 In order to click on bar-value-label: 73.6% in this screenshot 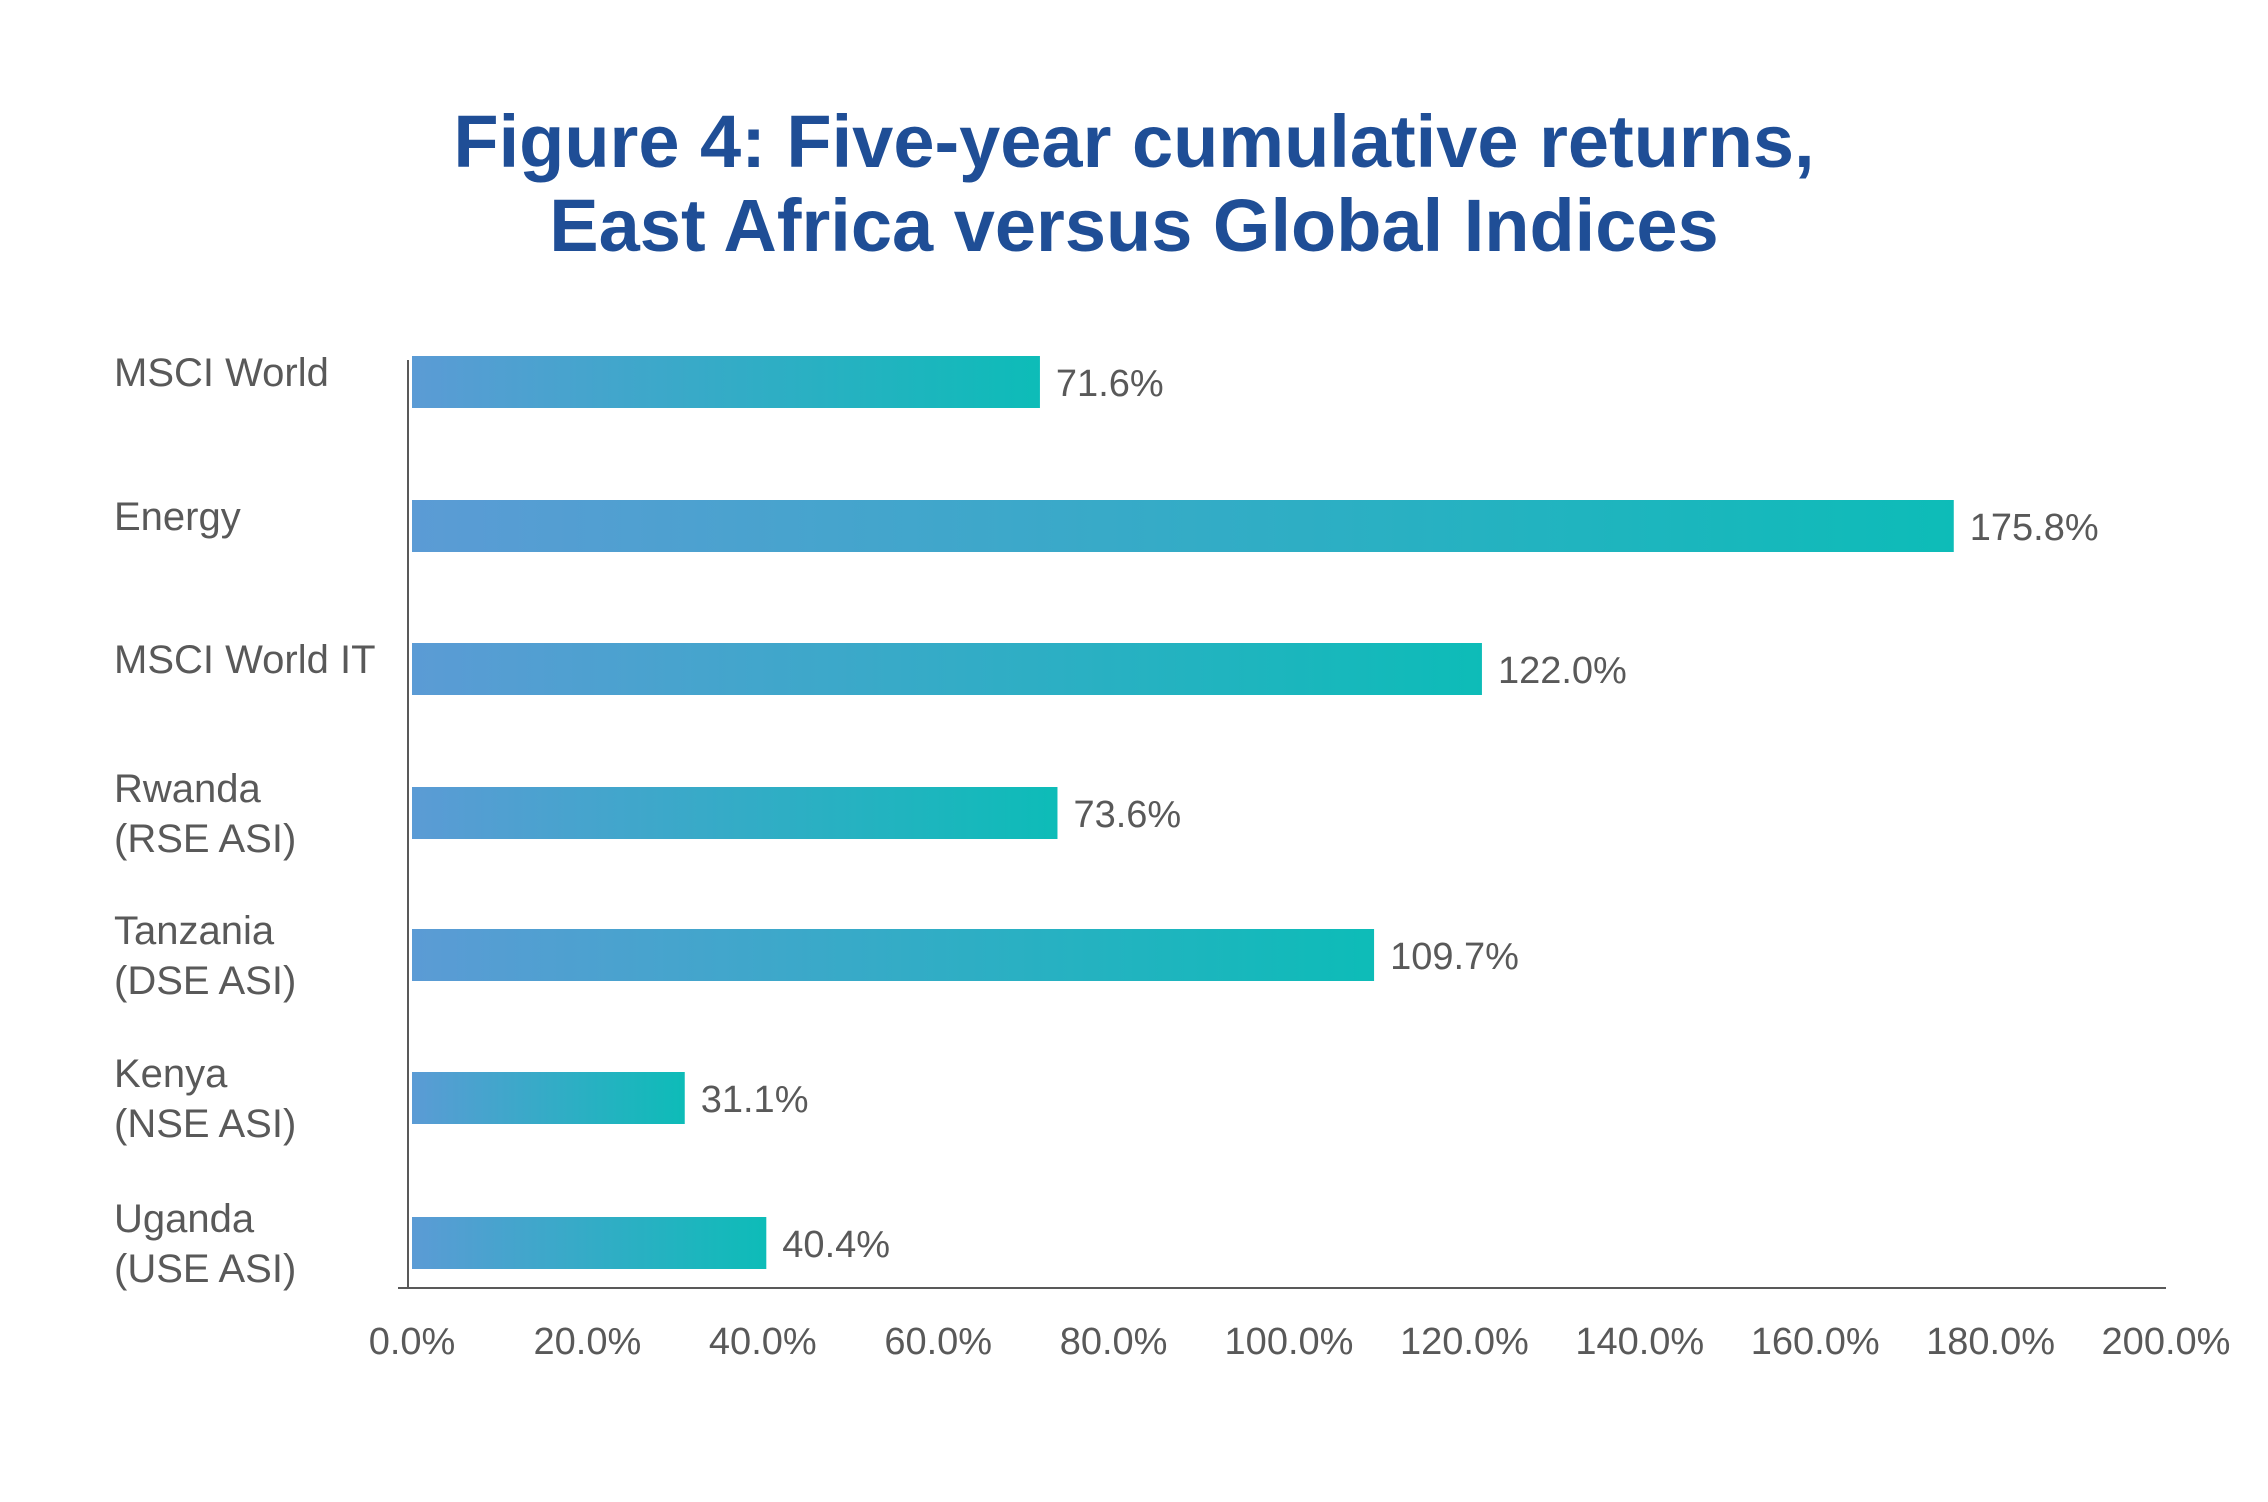, I will do `click(1127, 815)`.